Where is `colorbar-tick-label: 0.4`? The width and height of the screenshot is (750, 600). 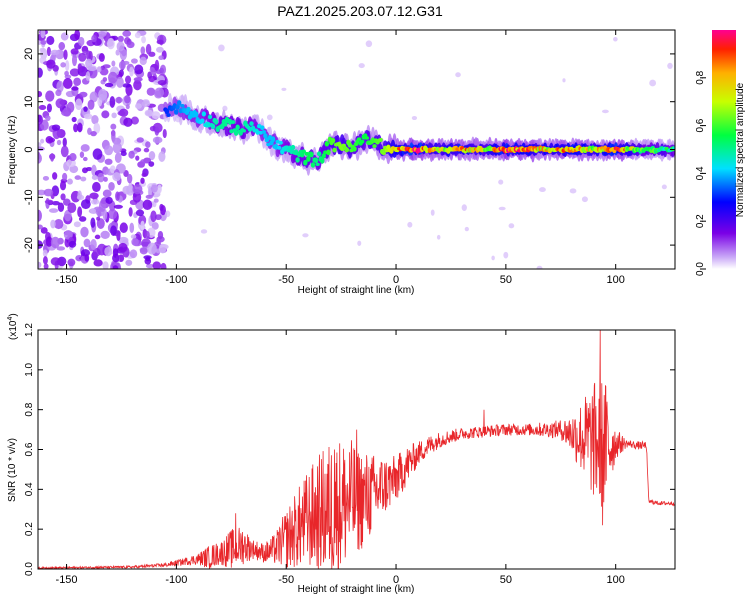 colorbar-tick-label: 0.4 is located at coordinates (700, 173).